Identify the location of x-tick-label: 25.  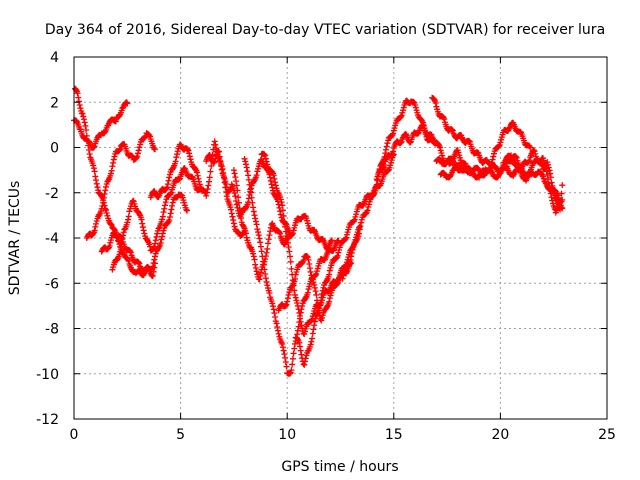
(607, 435).